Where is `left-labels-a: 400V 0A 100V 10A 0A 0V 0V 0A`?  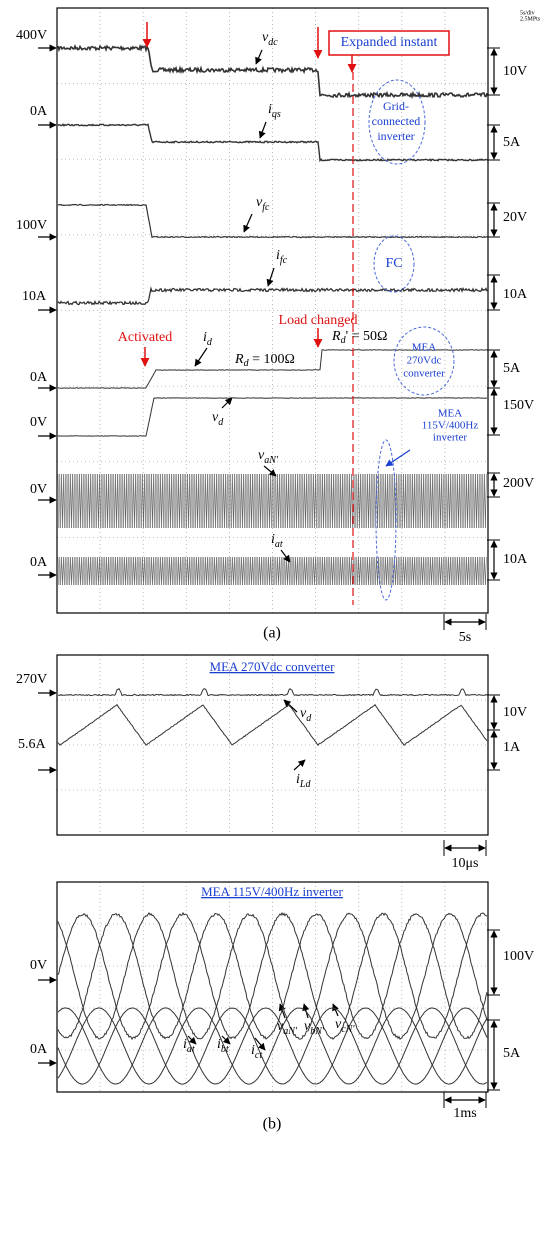
left-labels-a: 400V 0A 100V 10A 0A 0V 0V 0A is located at coordinates (32, 299).